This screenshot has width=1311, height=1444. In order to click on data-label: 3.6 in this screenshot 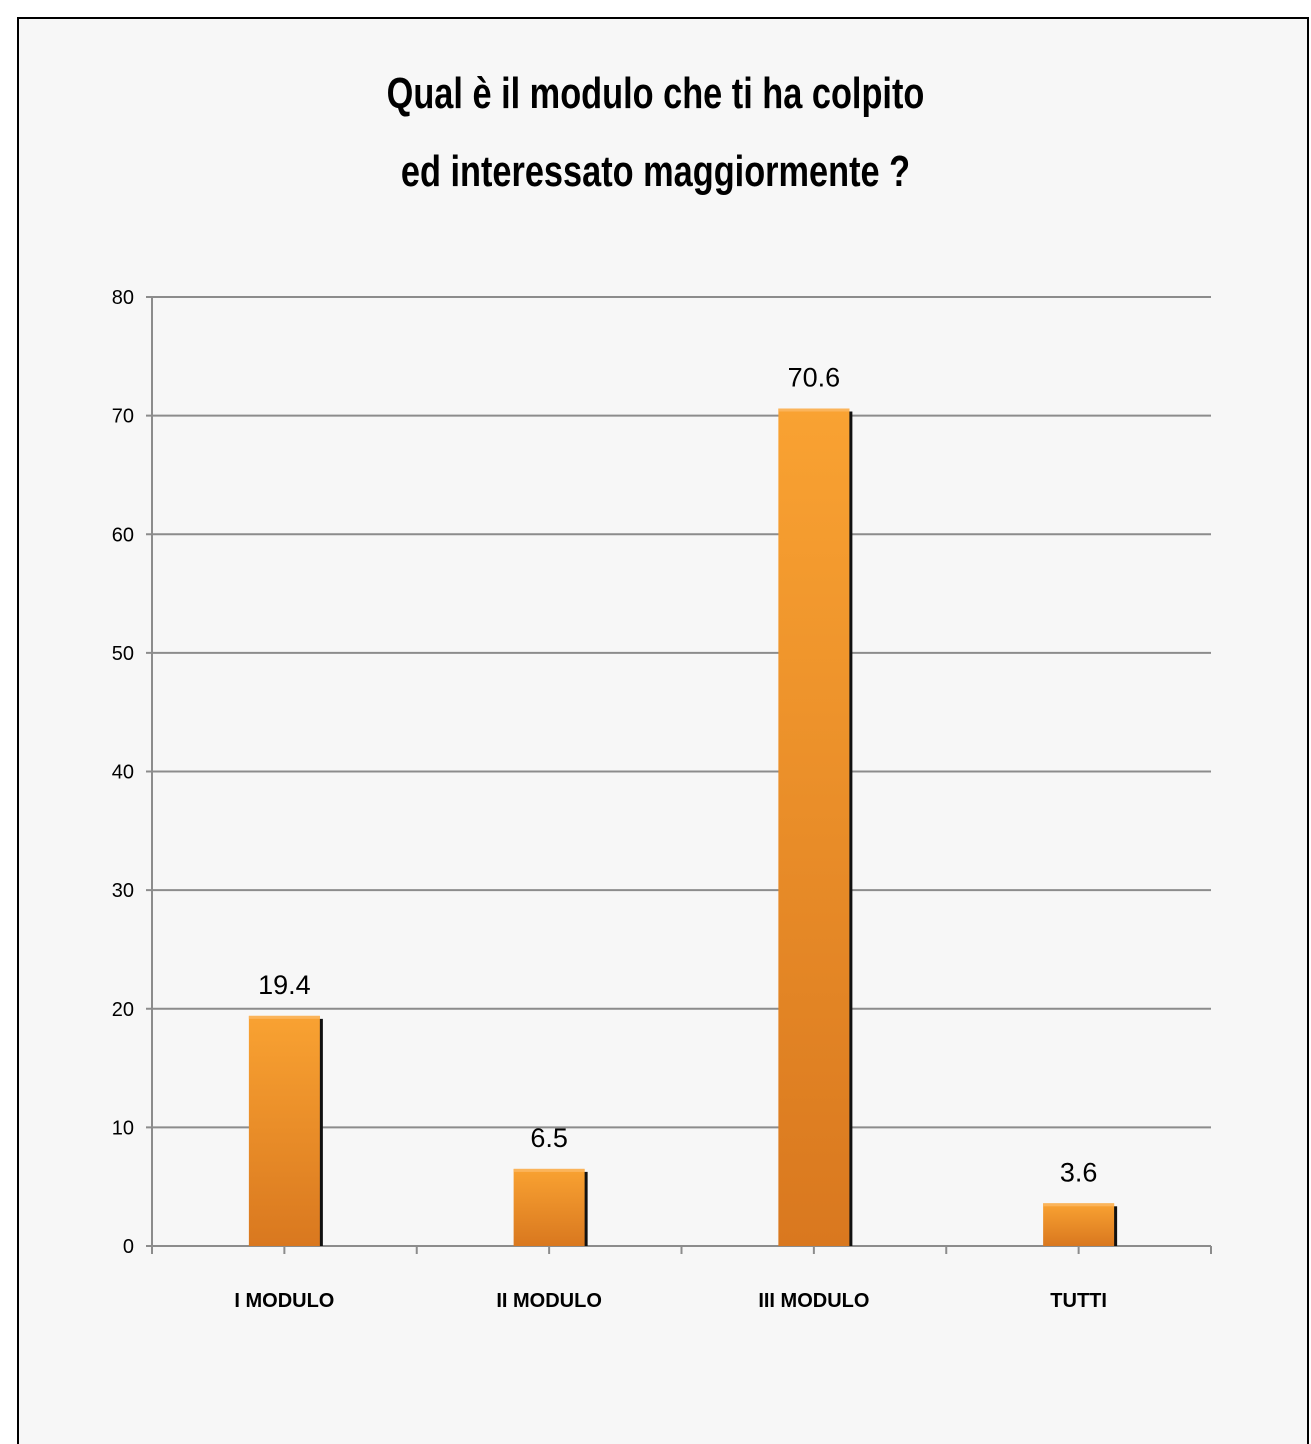, I will do `click(1079, 1172)`.